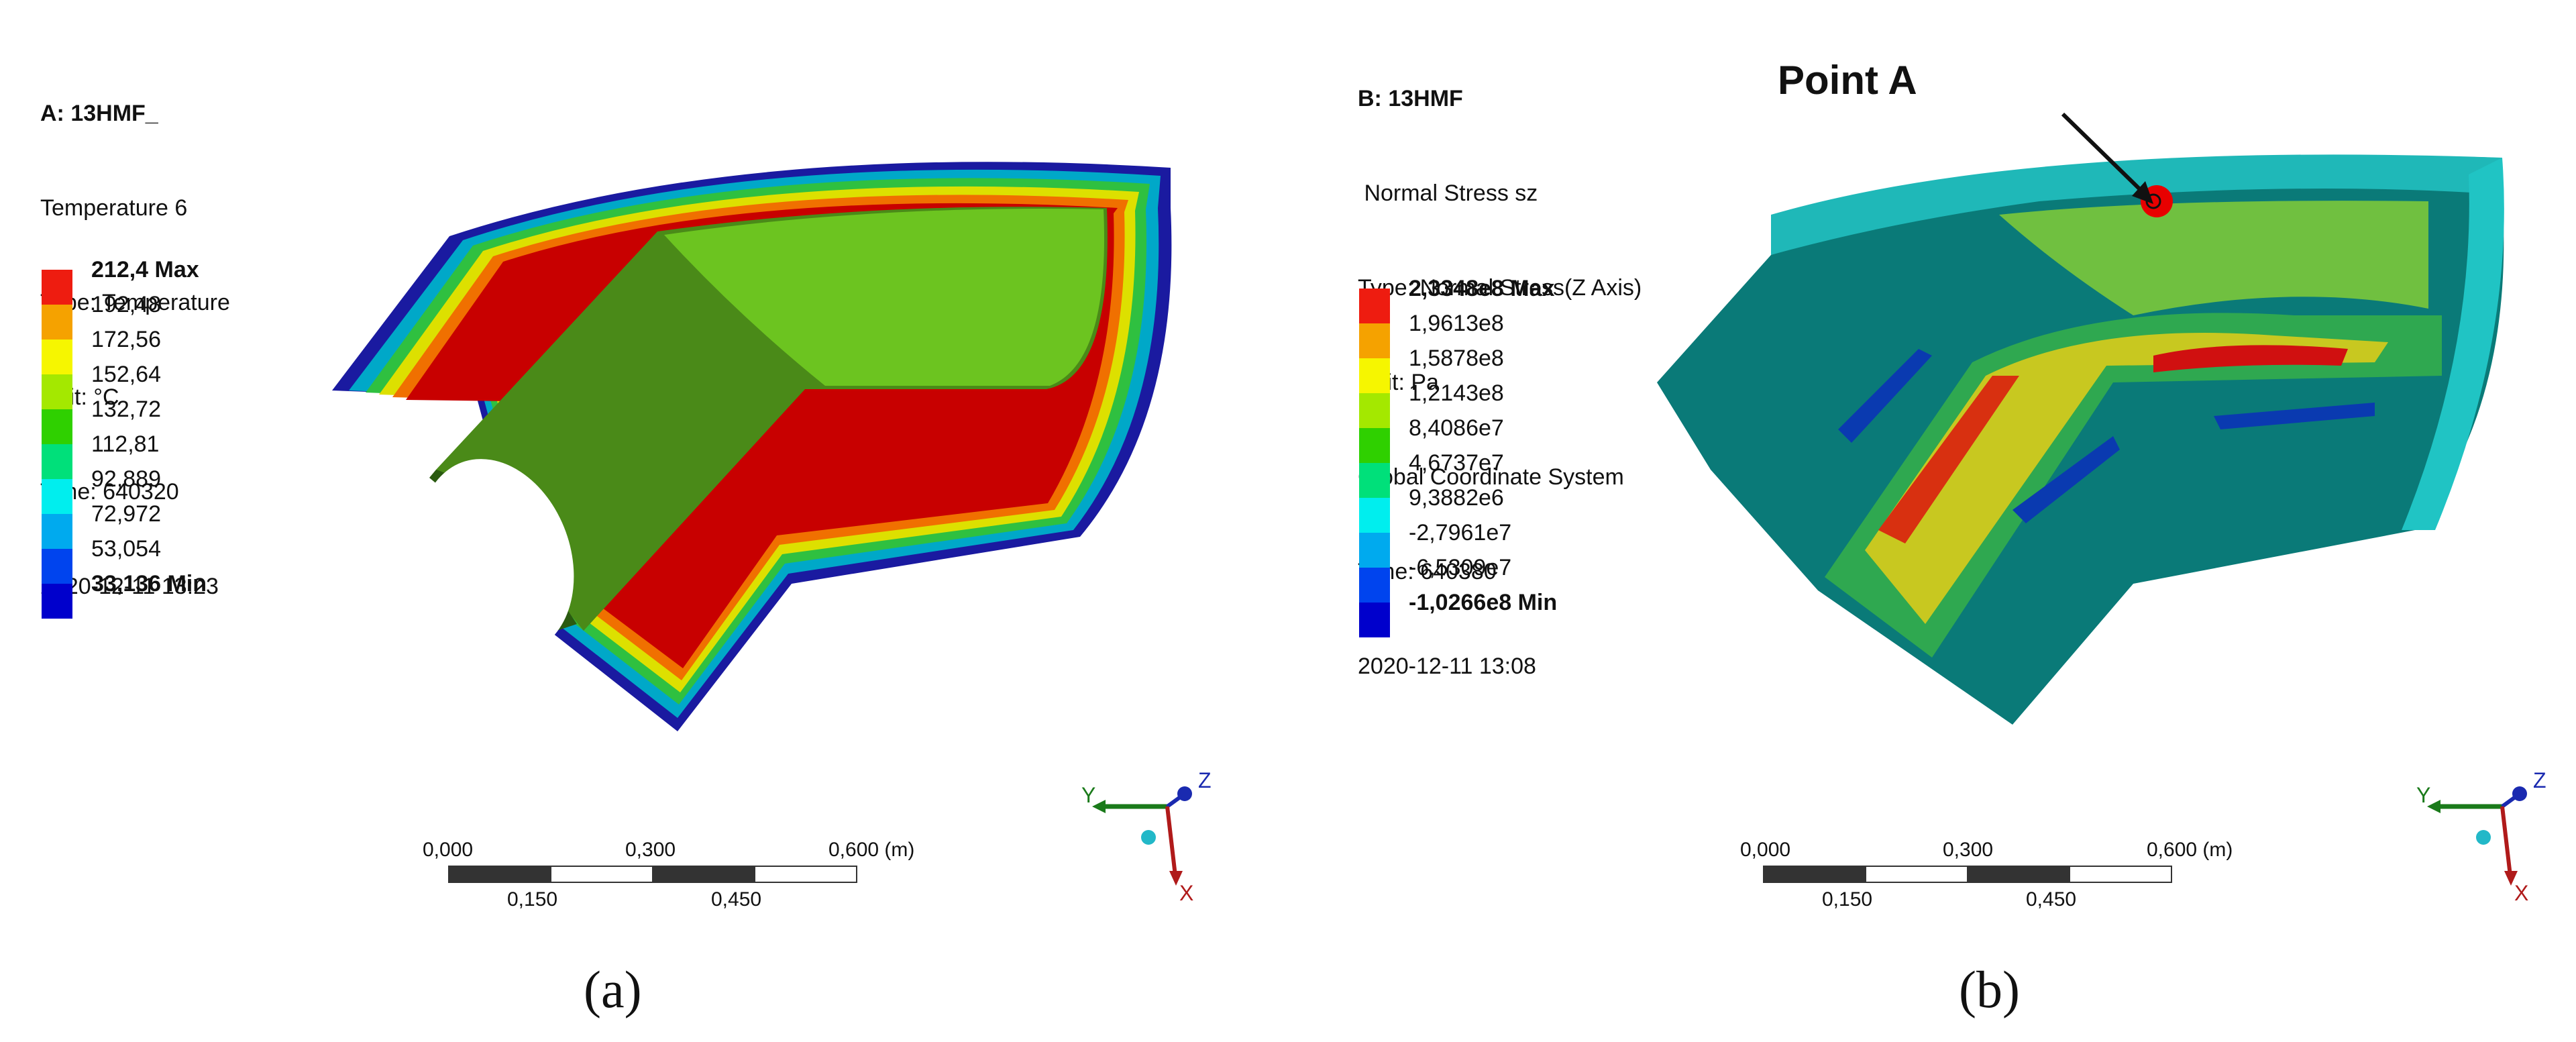  What do you see at coordinates (126, 304) in the screenshot?
I see `legend-label: 192,48` at bounding box center [126, 304].